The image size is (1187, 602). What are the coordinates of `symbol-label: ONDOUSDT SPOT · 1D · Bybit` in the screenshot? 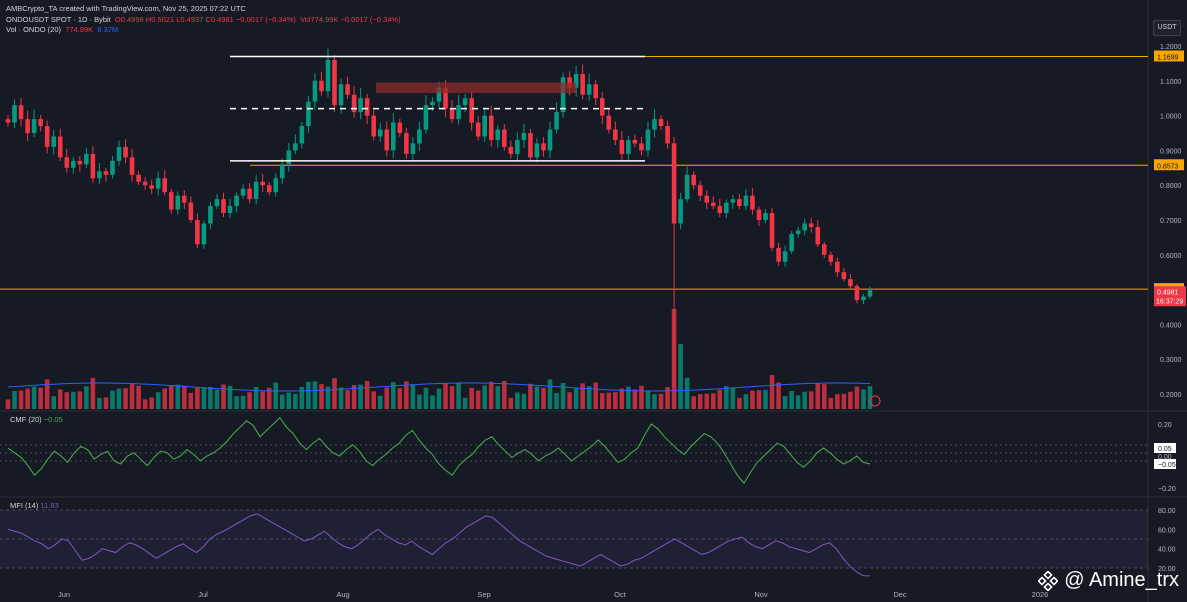 It's located at (58, 19).